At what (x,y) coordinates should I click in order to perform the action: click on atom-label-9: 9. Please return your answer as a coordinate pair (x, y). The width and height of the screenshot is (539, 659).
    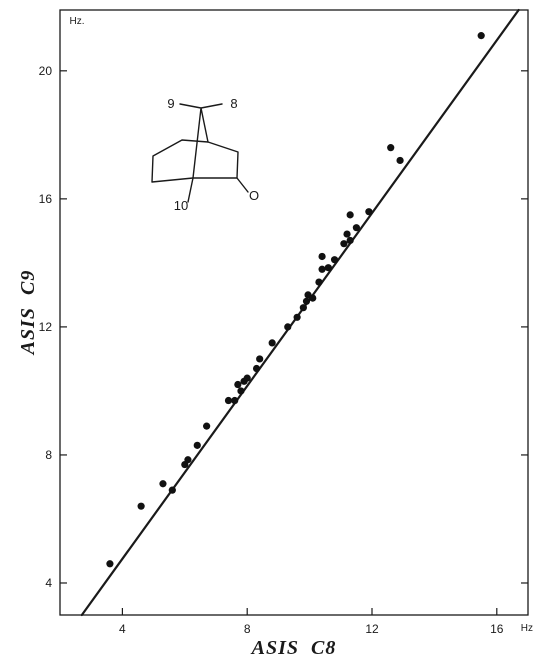
    Looking at the image, I should click on (170, 103).